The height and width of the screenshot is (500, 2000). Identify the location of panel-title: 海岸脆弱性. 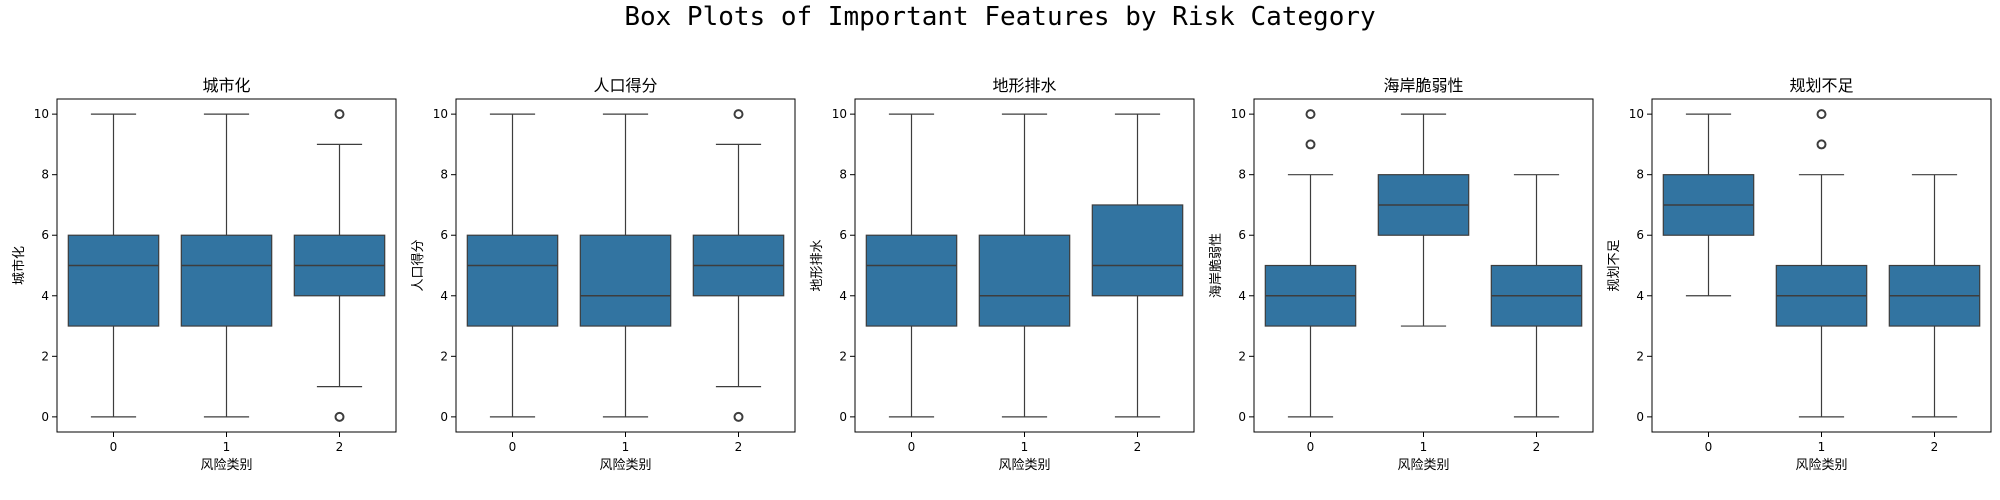
(1423, 85).